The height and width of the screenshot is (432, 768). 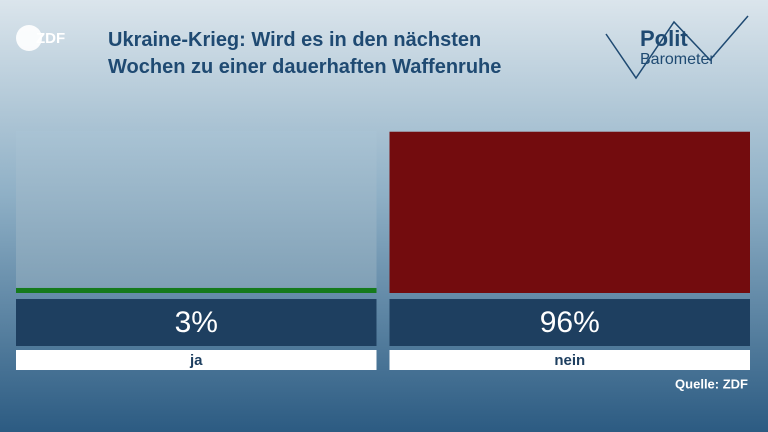 What do you see at coordinates (711, 383) in the screenshot?
I see `source: Quelle: ZDF` at bounding box center [711, 383].